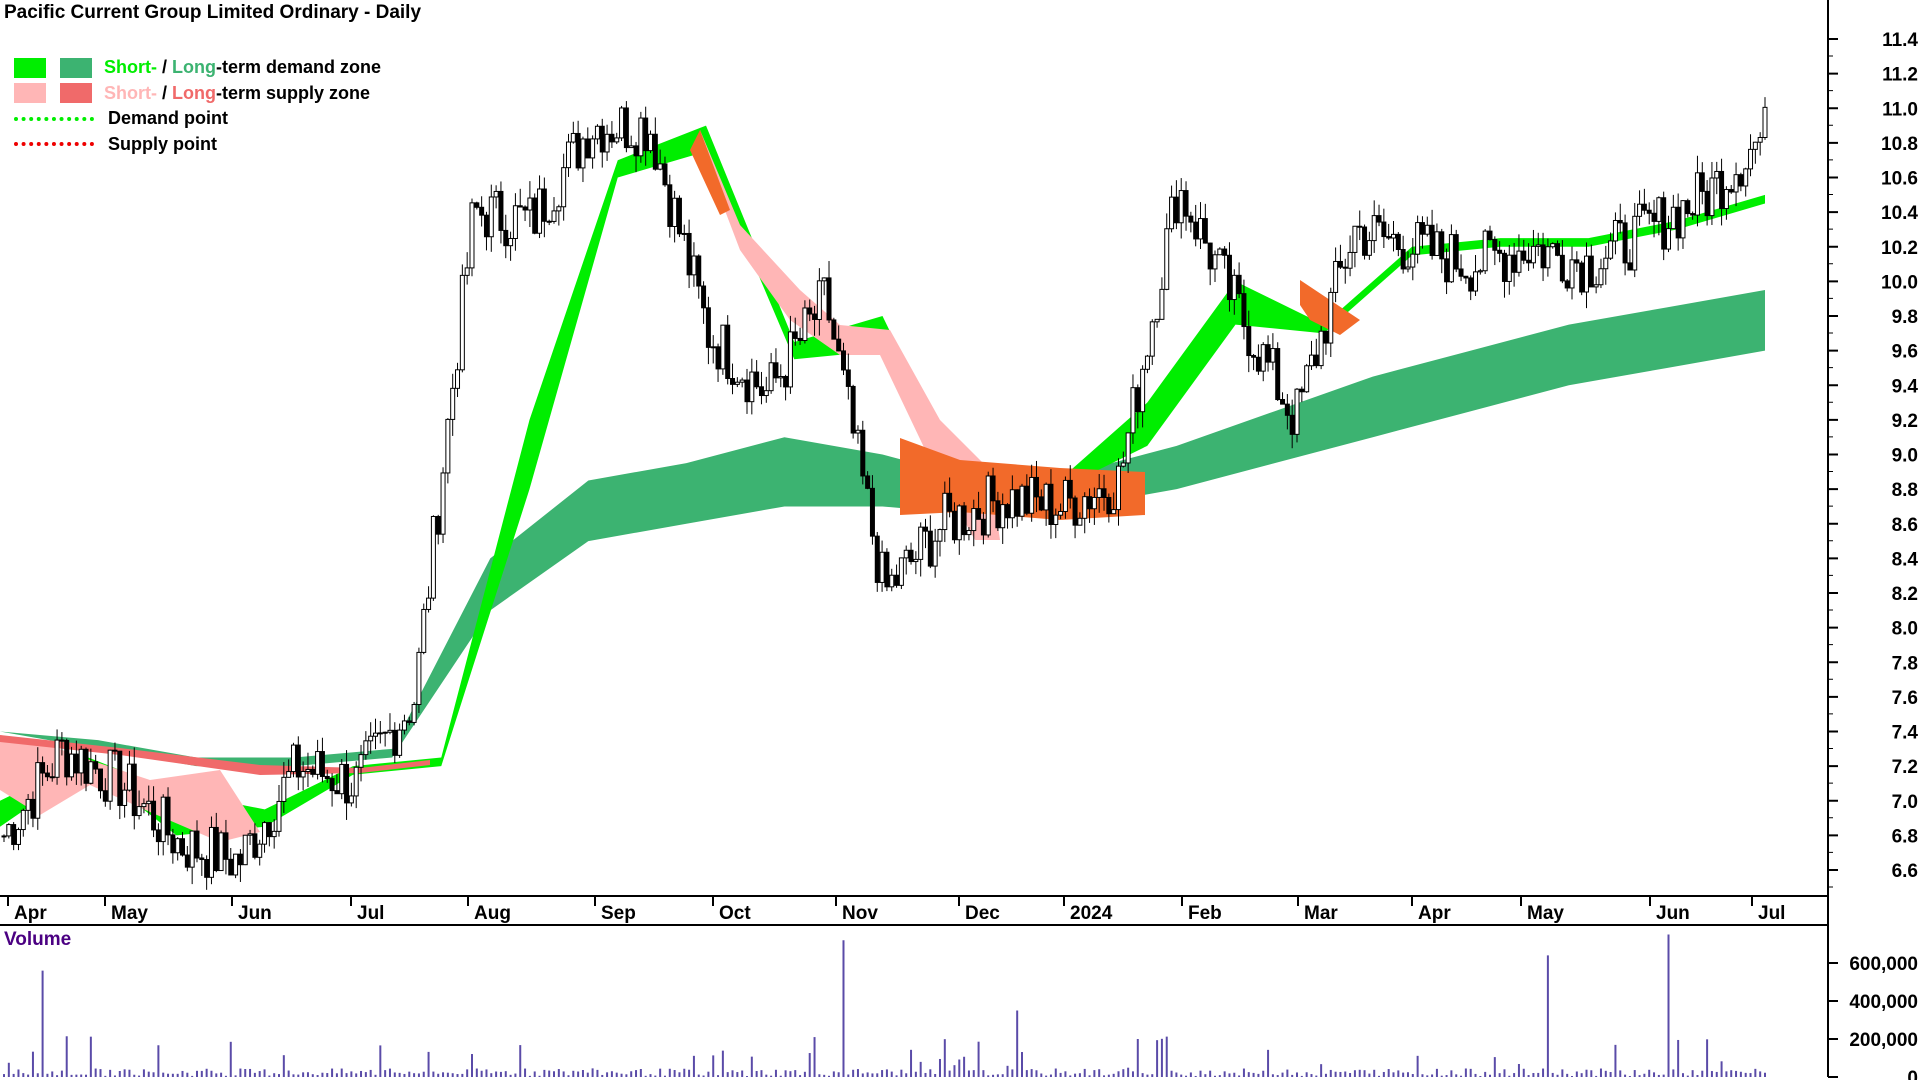 The image size is (1920, 1080). I want to click on x-tick-label: Jun, so click(1673, 913).